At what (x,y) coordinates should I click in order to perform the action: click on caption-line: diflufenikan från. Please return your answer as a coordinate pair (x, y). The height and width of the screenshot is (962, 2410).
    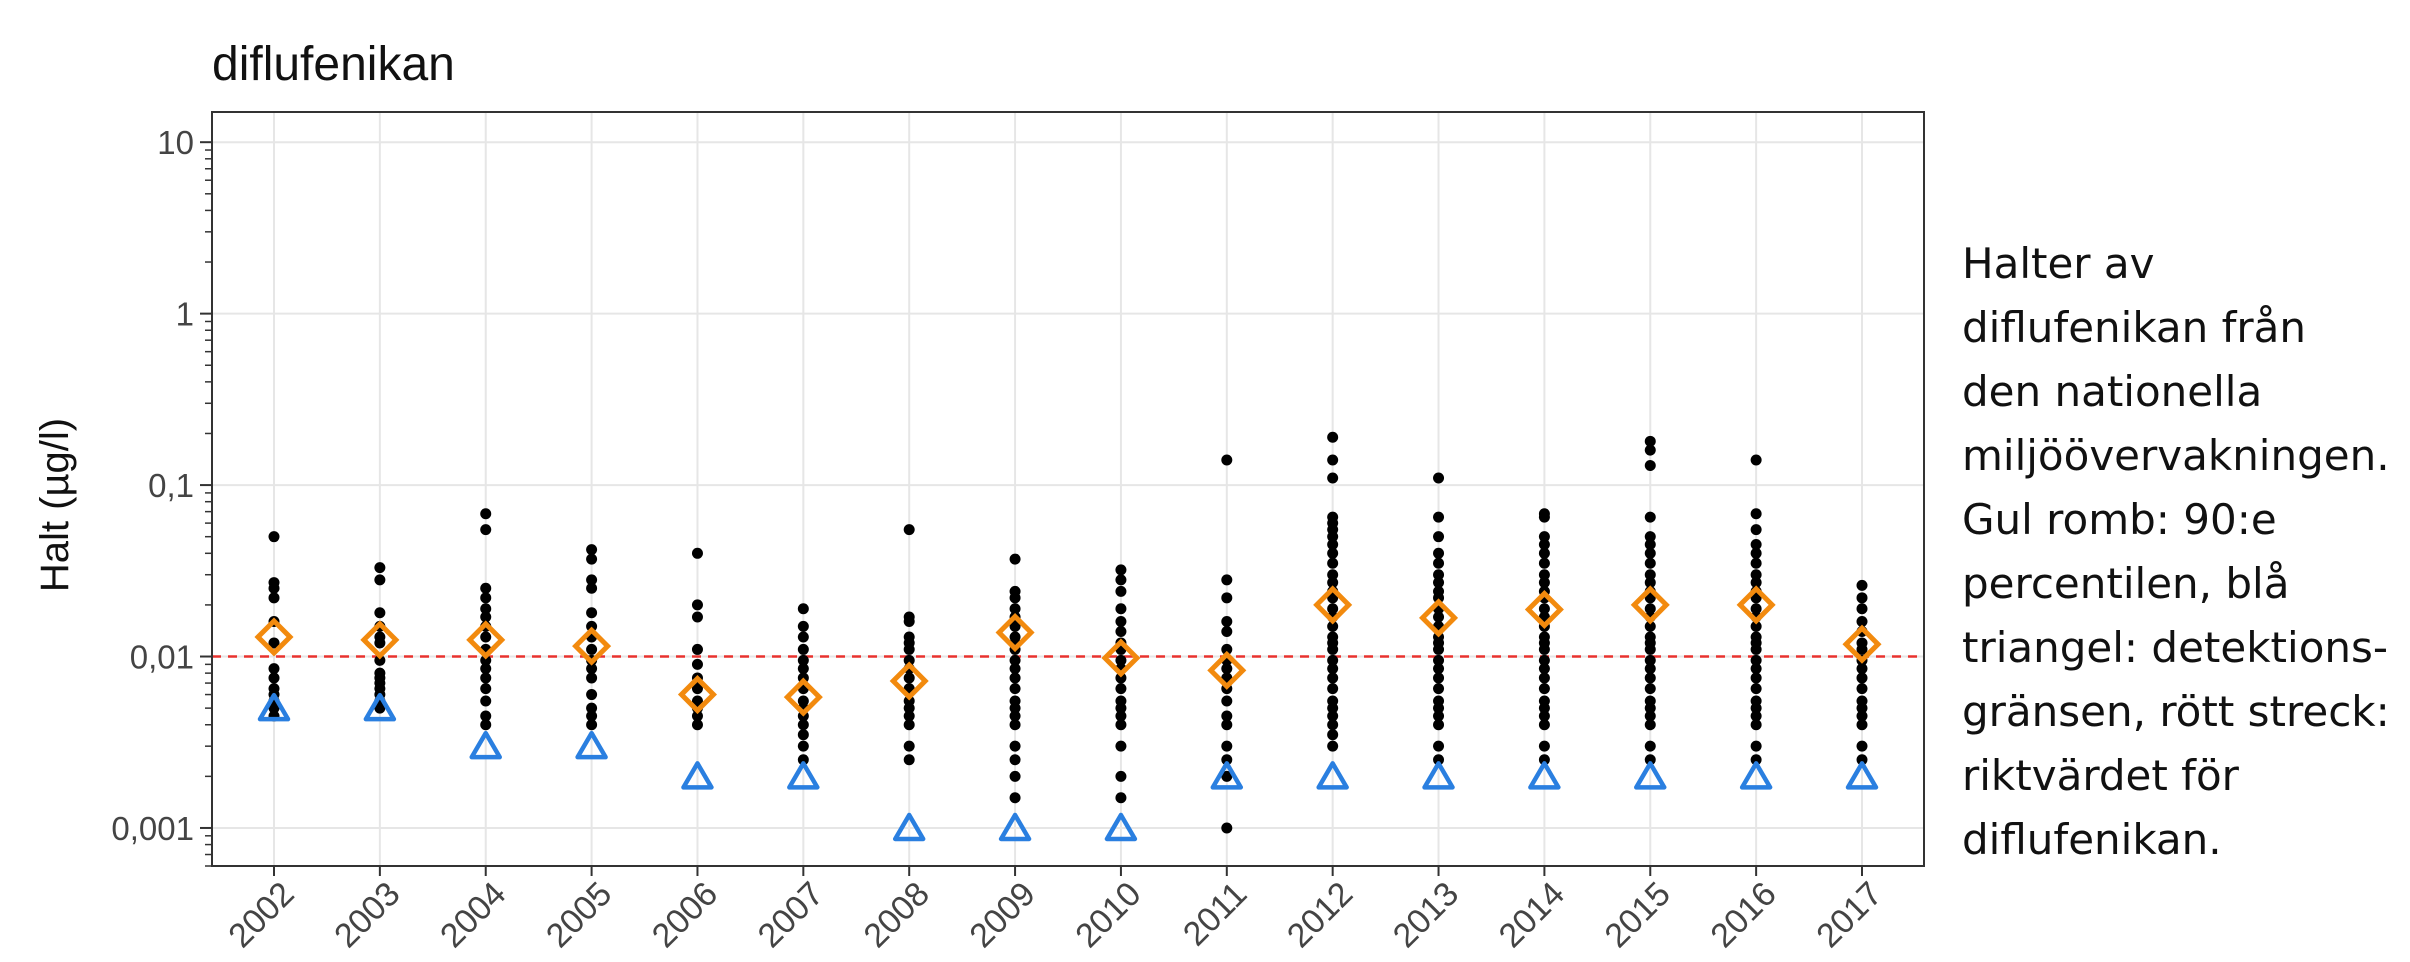
    Looking at the image, I should click on (2134, 327).